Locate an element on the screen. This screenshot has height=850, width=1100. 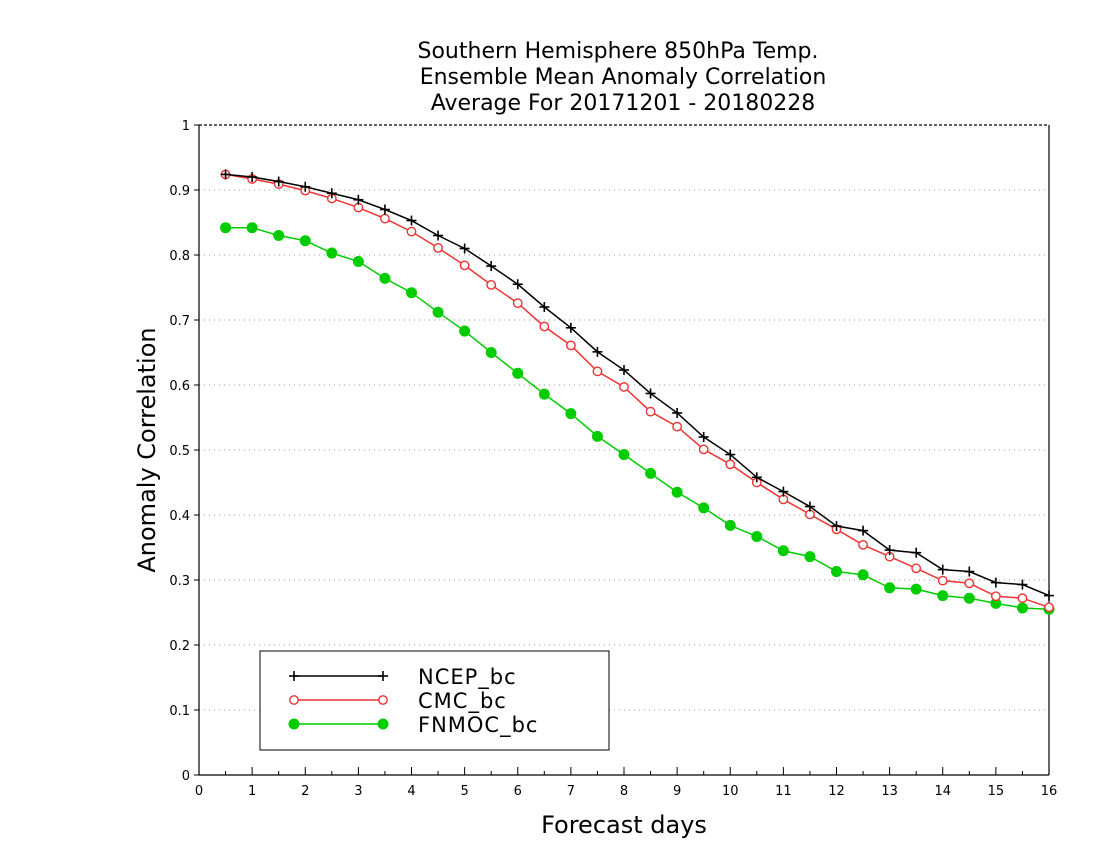
y-tick-label: 0.8 is located at coordinates (179, 256).